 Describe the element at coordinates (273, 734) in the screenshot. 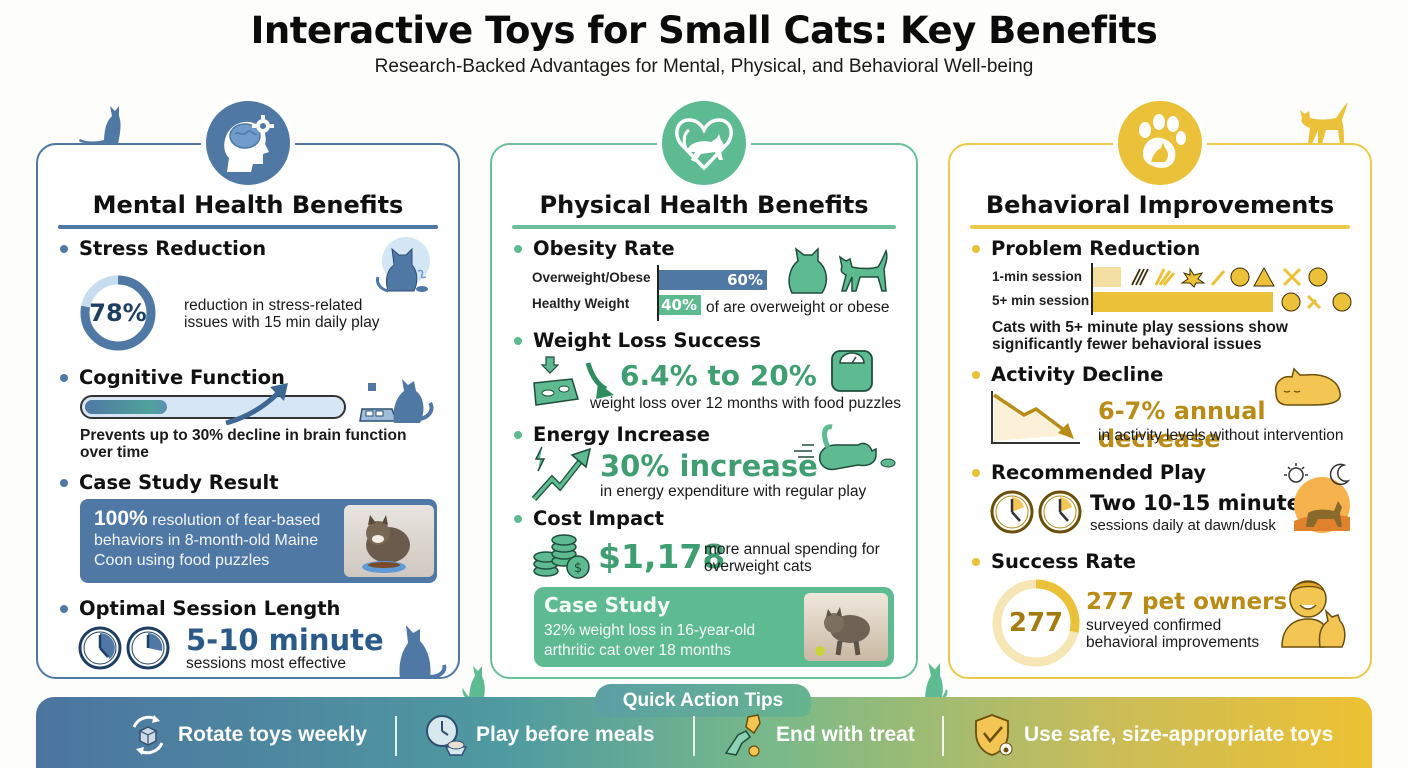

I see `tip-label: Rotate toys weekly` at that location.